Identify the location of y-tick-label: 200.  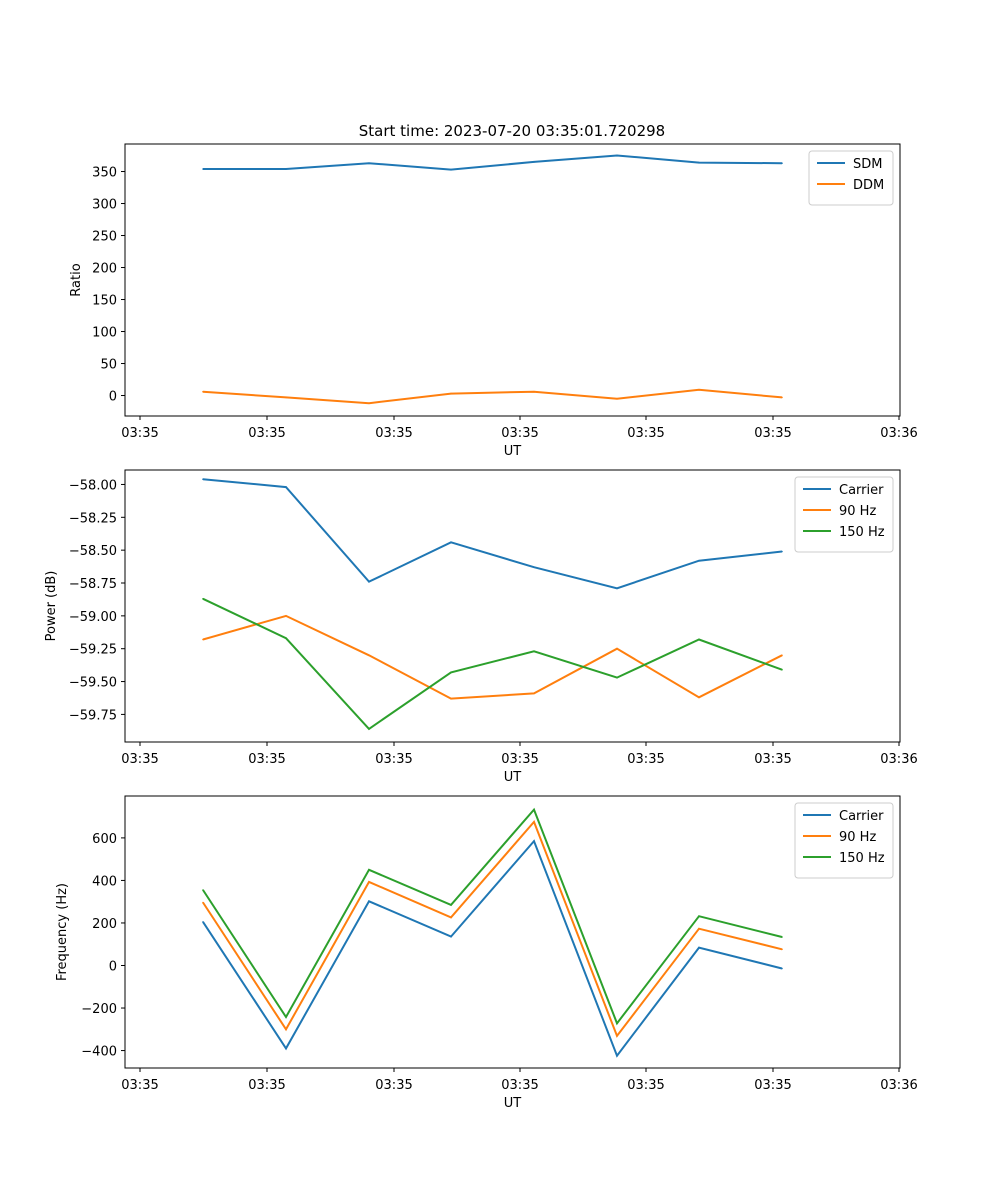
(104, 924).